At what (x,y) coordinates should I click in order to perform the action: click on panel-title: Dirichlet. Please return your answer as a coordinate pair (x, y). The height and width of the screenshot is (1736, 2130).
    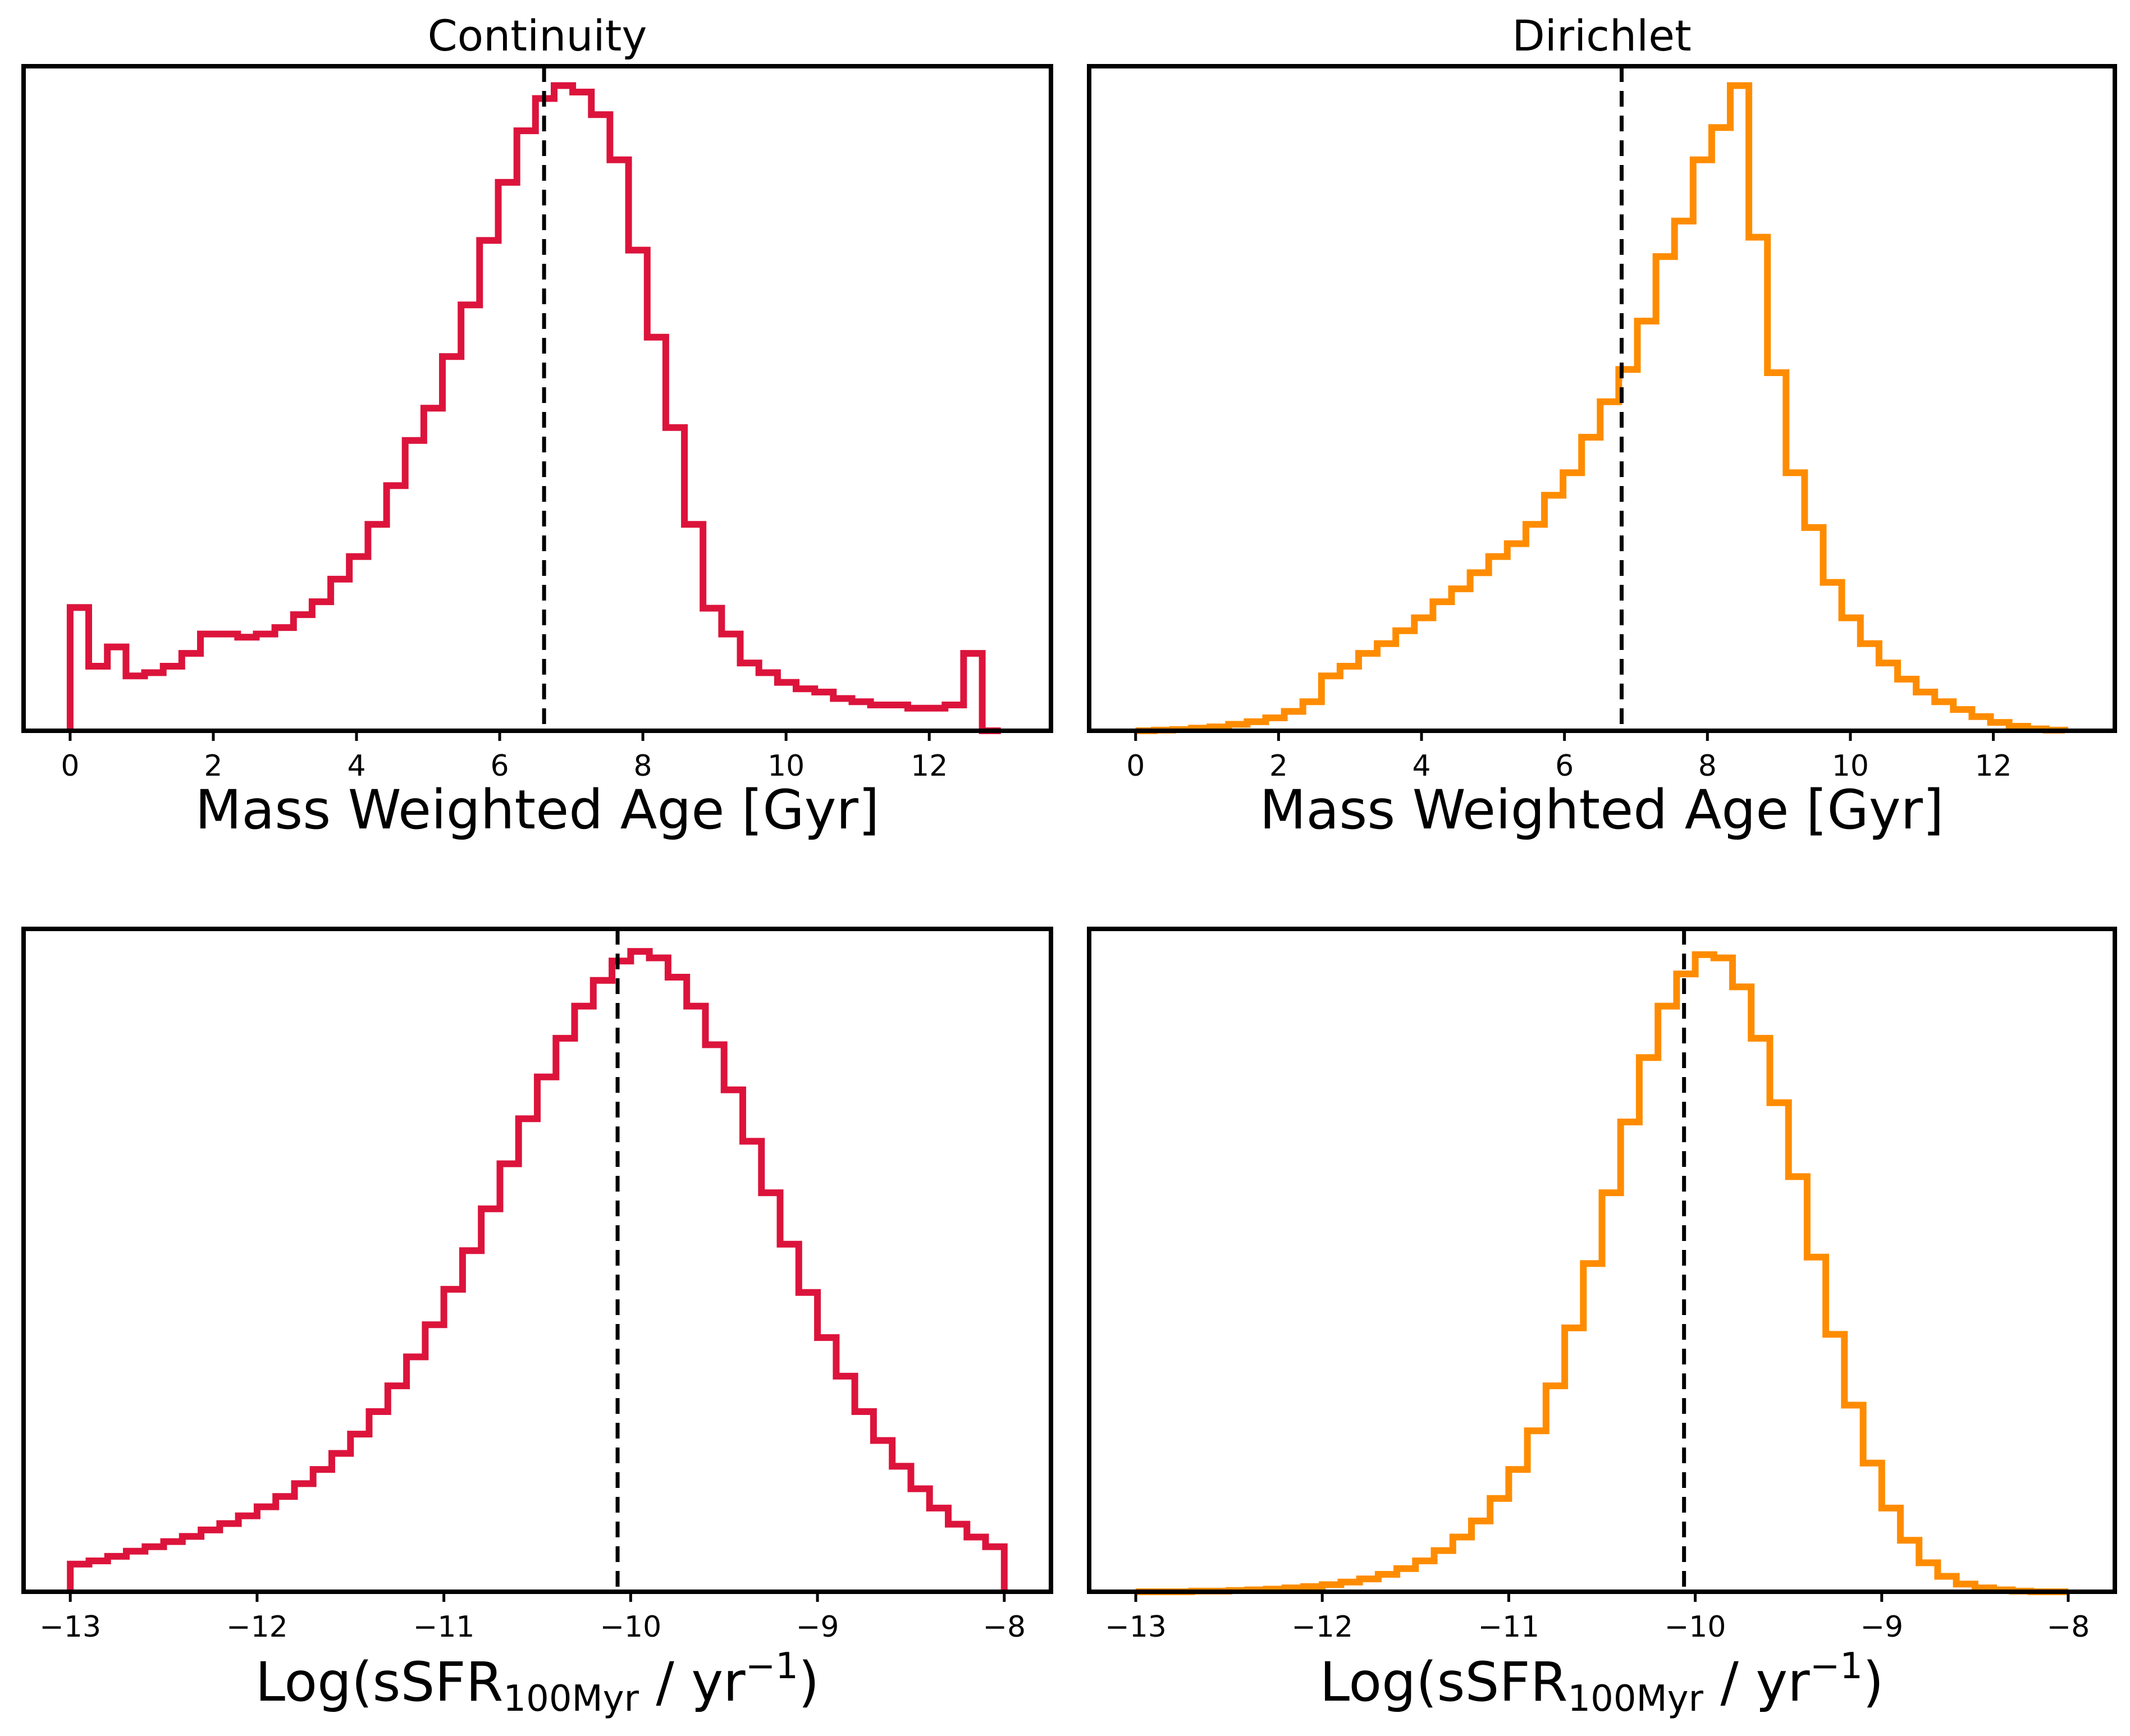
    Looking at the image, I should click on (1602, 36).